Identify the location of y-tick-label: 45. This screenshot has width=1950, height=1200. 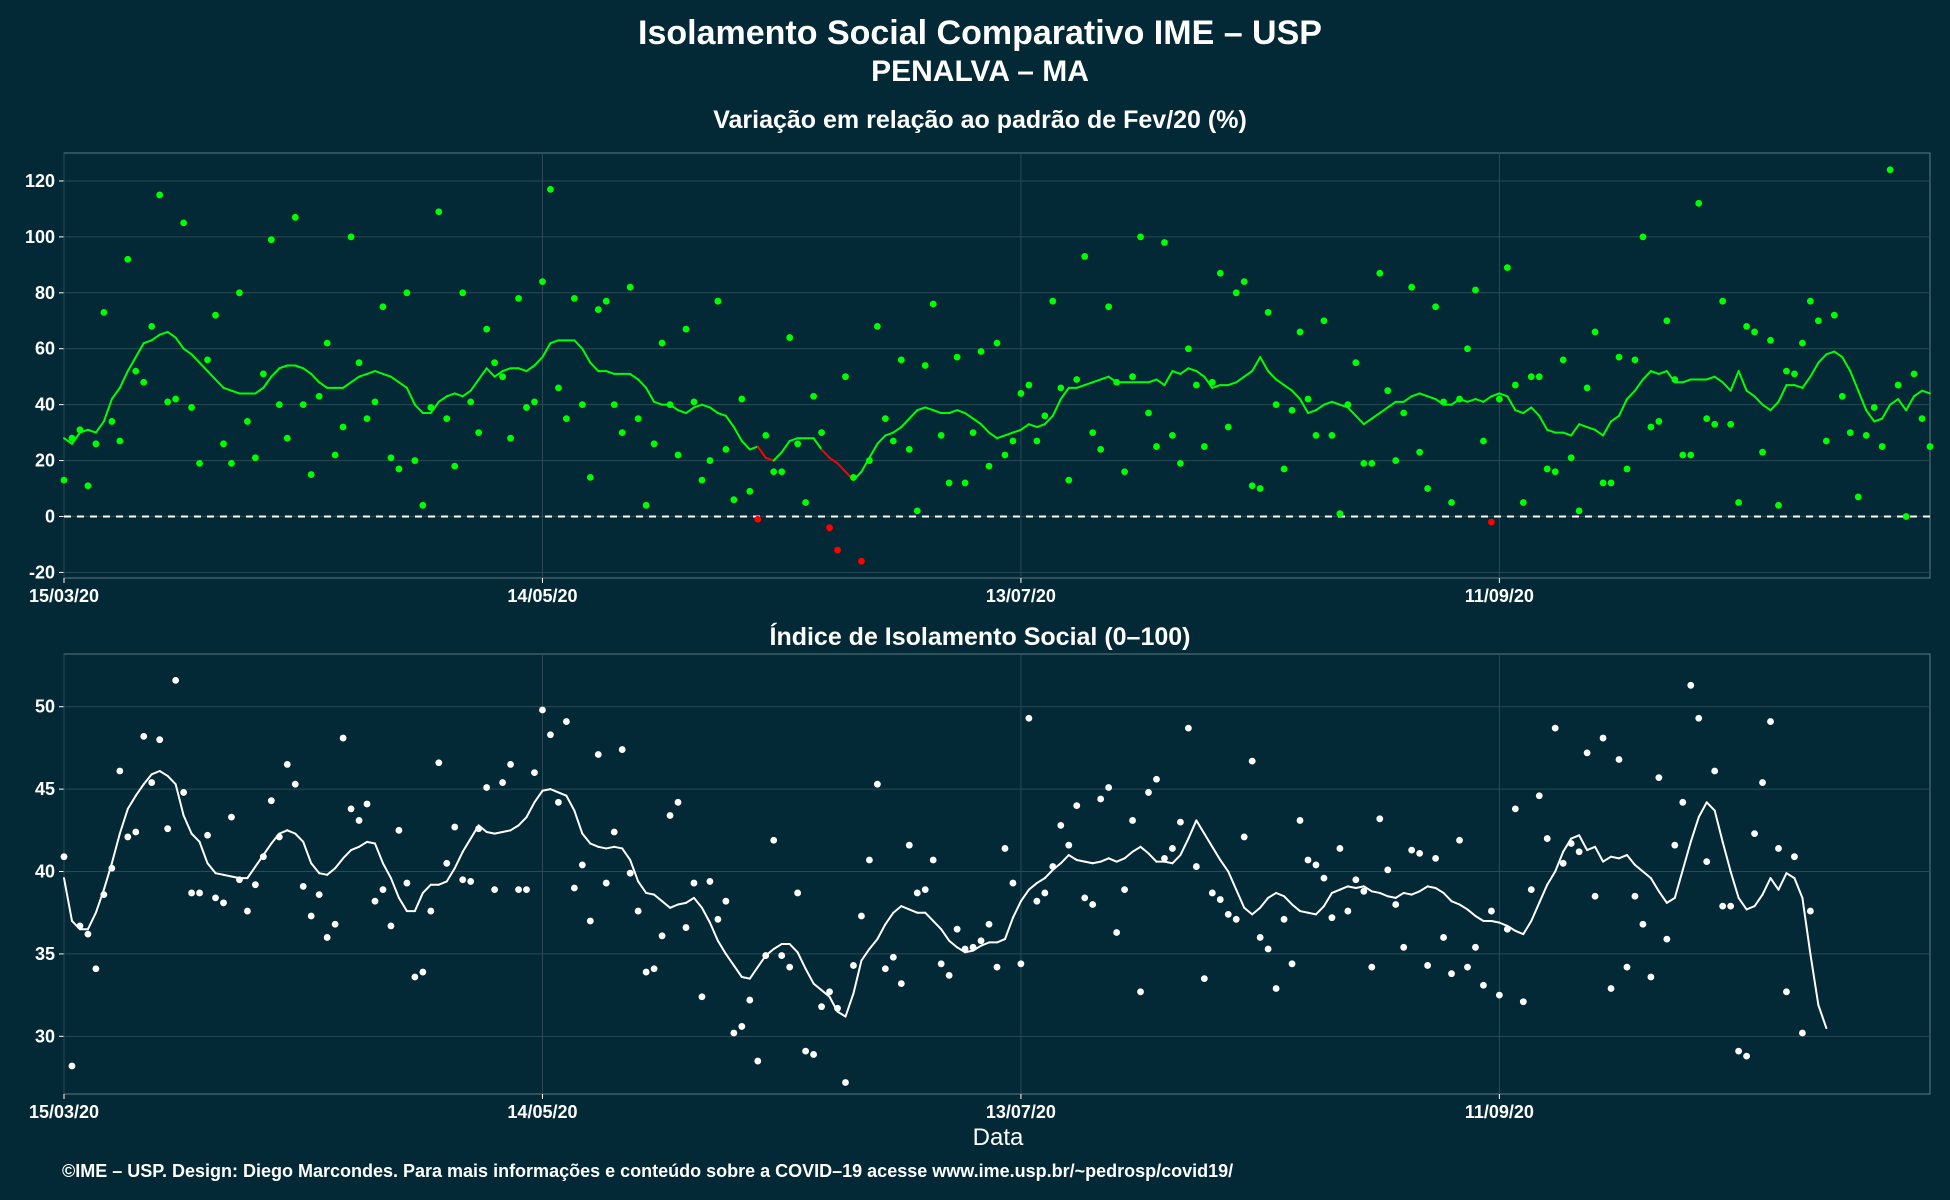
(45, 789).